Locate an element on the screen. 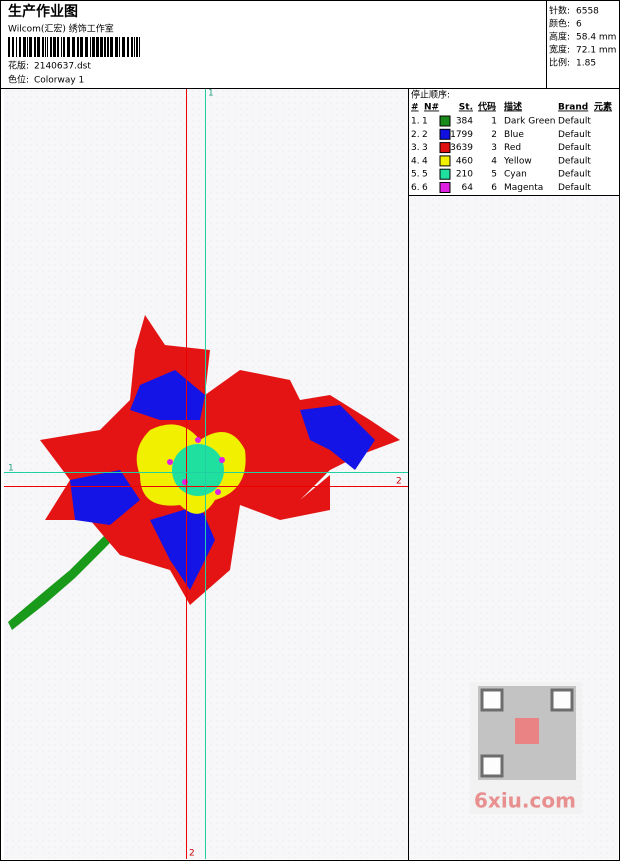  info-value: 58.4 mm is located at coordinates (596, 38).